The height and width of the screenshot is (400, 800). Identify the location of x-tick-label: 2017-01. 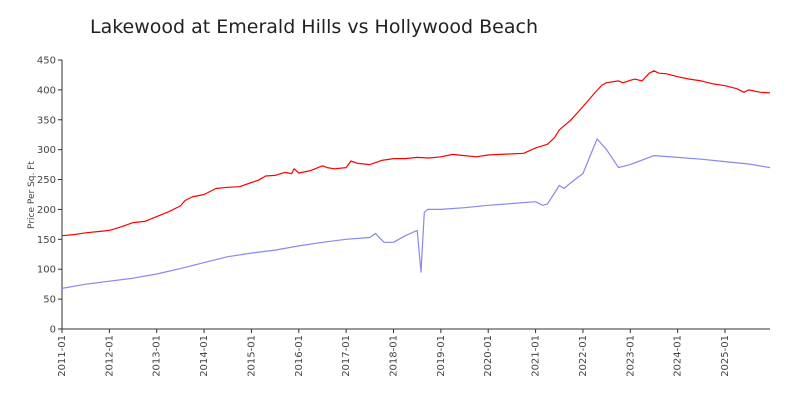
(346, 356).